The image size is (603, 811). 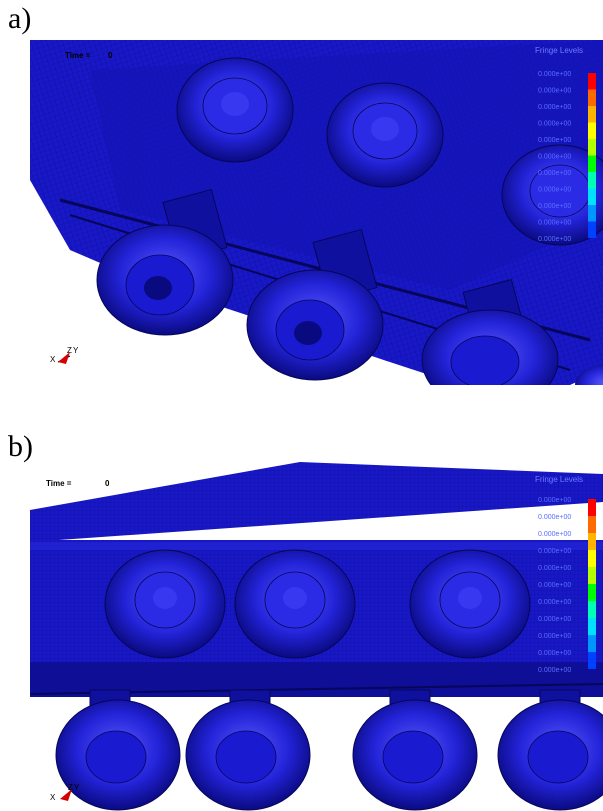 I want to click on vehicle-roof, so click(x=316, y=502).